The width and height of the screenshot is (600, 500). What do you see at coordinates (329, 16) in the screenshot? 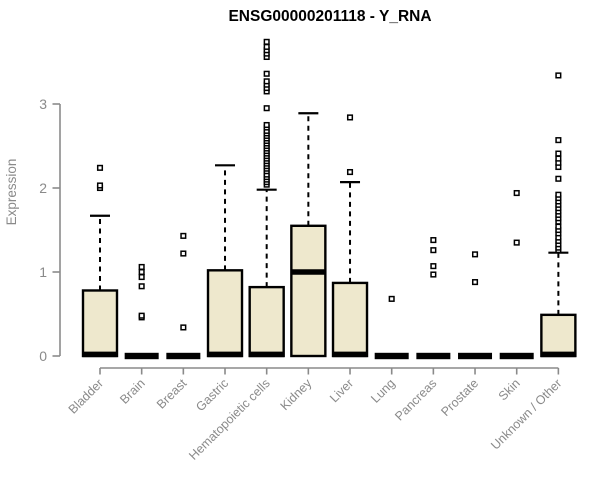
I see `chart-title: ENSG00000201118 - Y_RNA` at bounding box center [329, 16].